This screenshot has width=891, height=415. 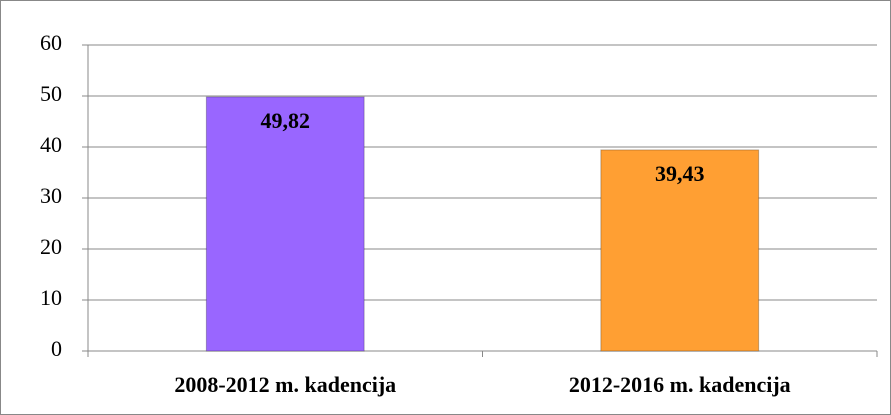 What do you see at coordinates (51, 93) in the screenshot?
I see `y-tick-label: 50` at bounding box center [51, 93].